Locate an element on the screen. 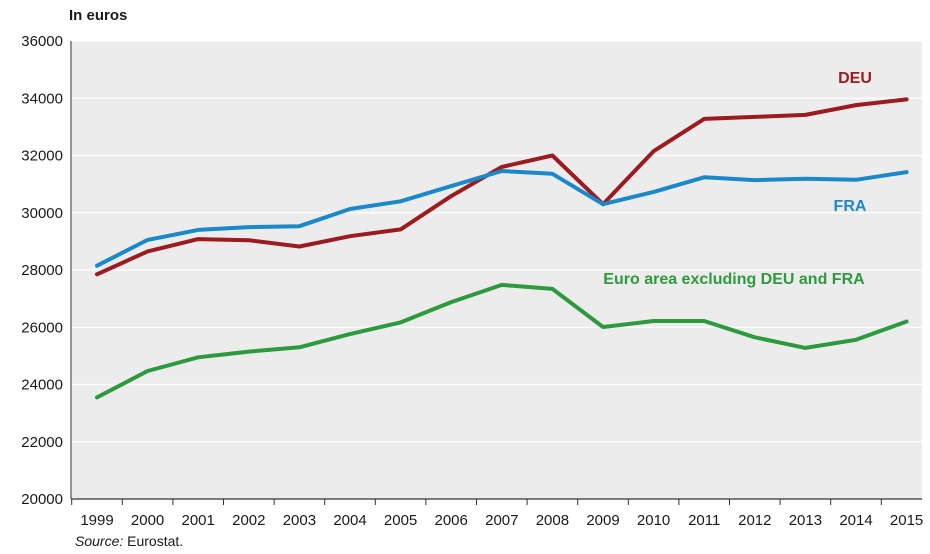 This screenshot has width=930, height=554. x-tick-label: 2004 is located at coordinates (349, 520).